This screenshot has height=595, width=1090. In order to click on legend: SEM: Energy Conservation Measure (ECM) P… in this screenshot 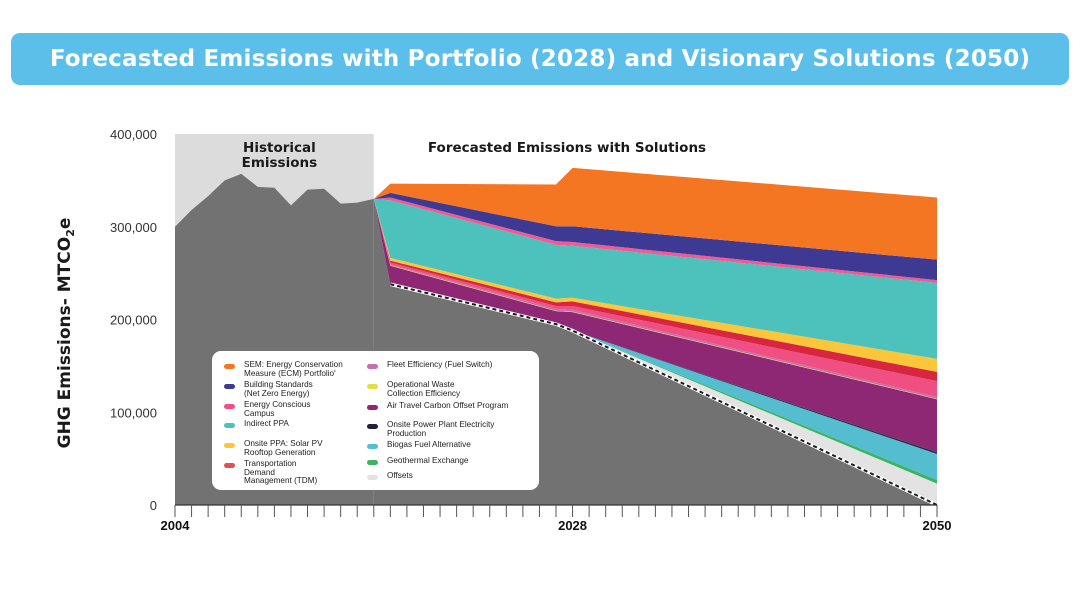, I will do `click(375, 420)`.